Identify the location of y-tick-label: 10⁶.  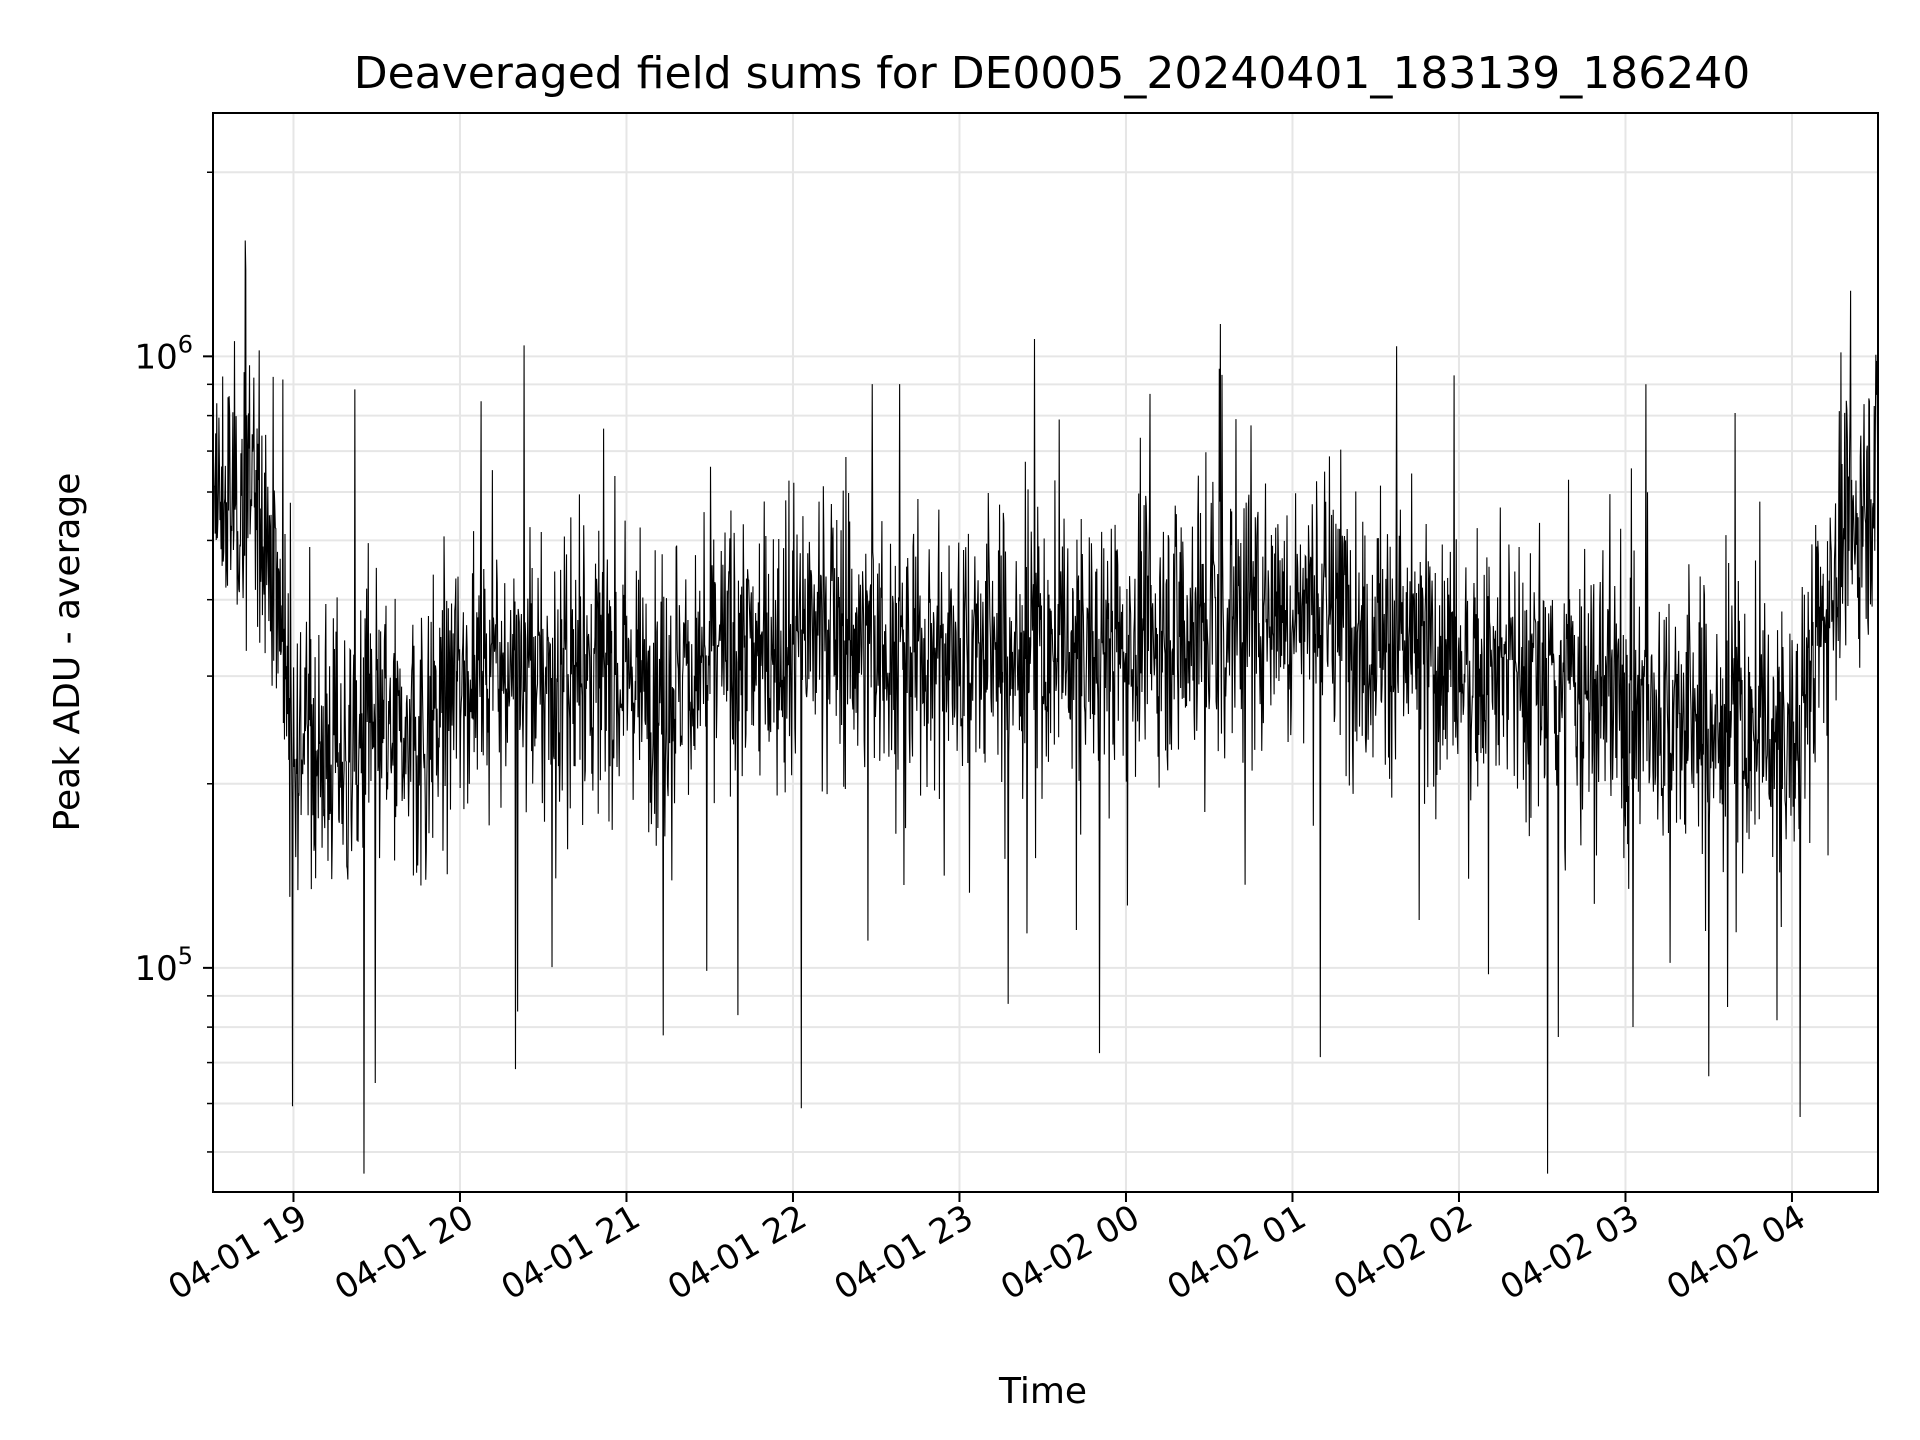
(163, 353).